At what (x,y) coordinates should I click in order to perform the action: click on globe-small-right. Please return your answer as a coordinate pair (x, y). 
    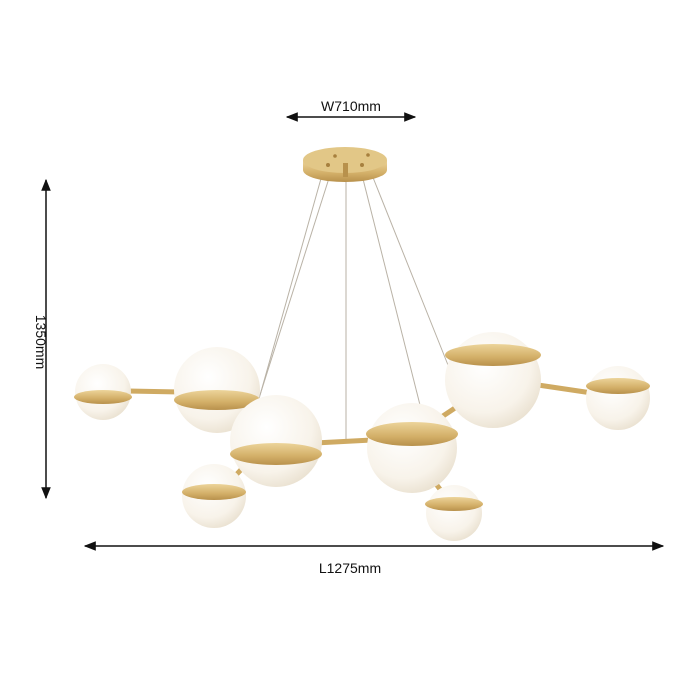
    Looking at the image, I should click on (618, 398).